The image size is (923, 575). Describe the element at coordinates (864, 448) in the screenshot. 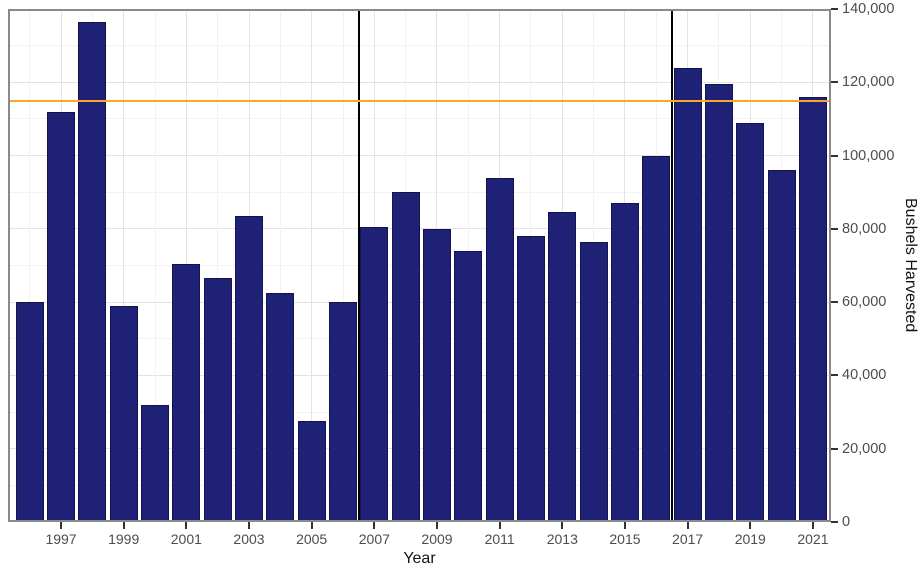

I see `y-tick-label: 20,000` at that location.